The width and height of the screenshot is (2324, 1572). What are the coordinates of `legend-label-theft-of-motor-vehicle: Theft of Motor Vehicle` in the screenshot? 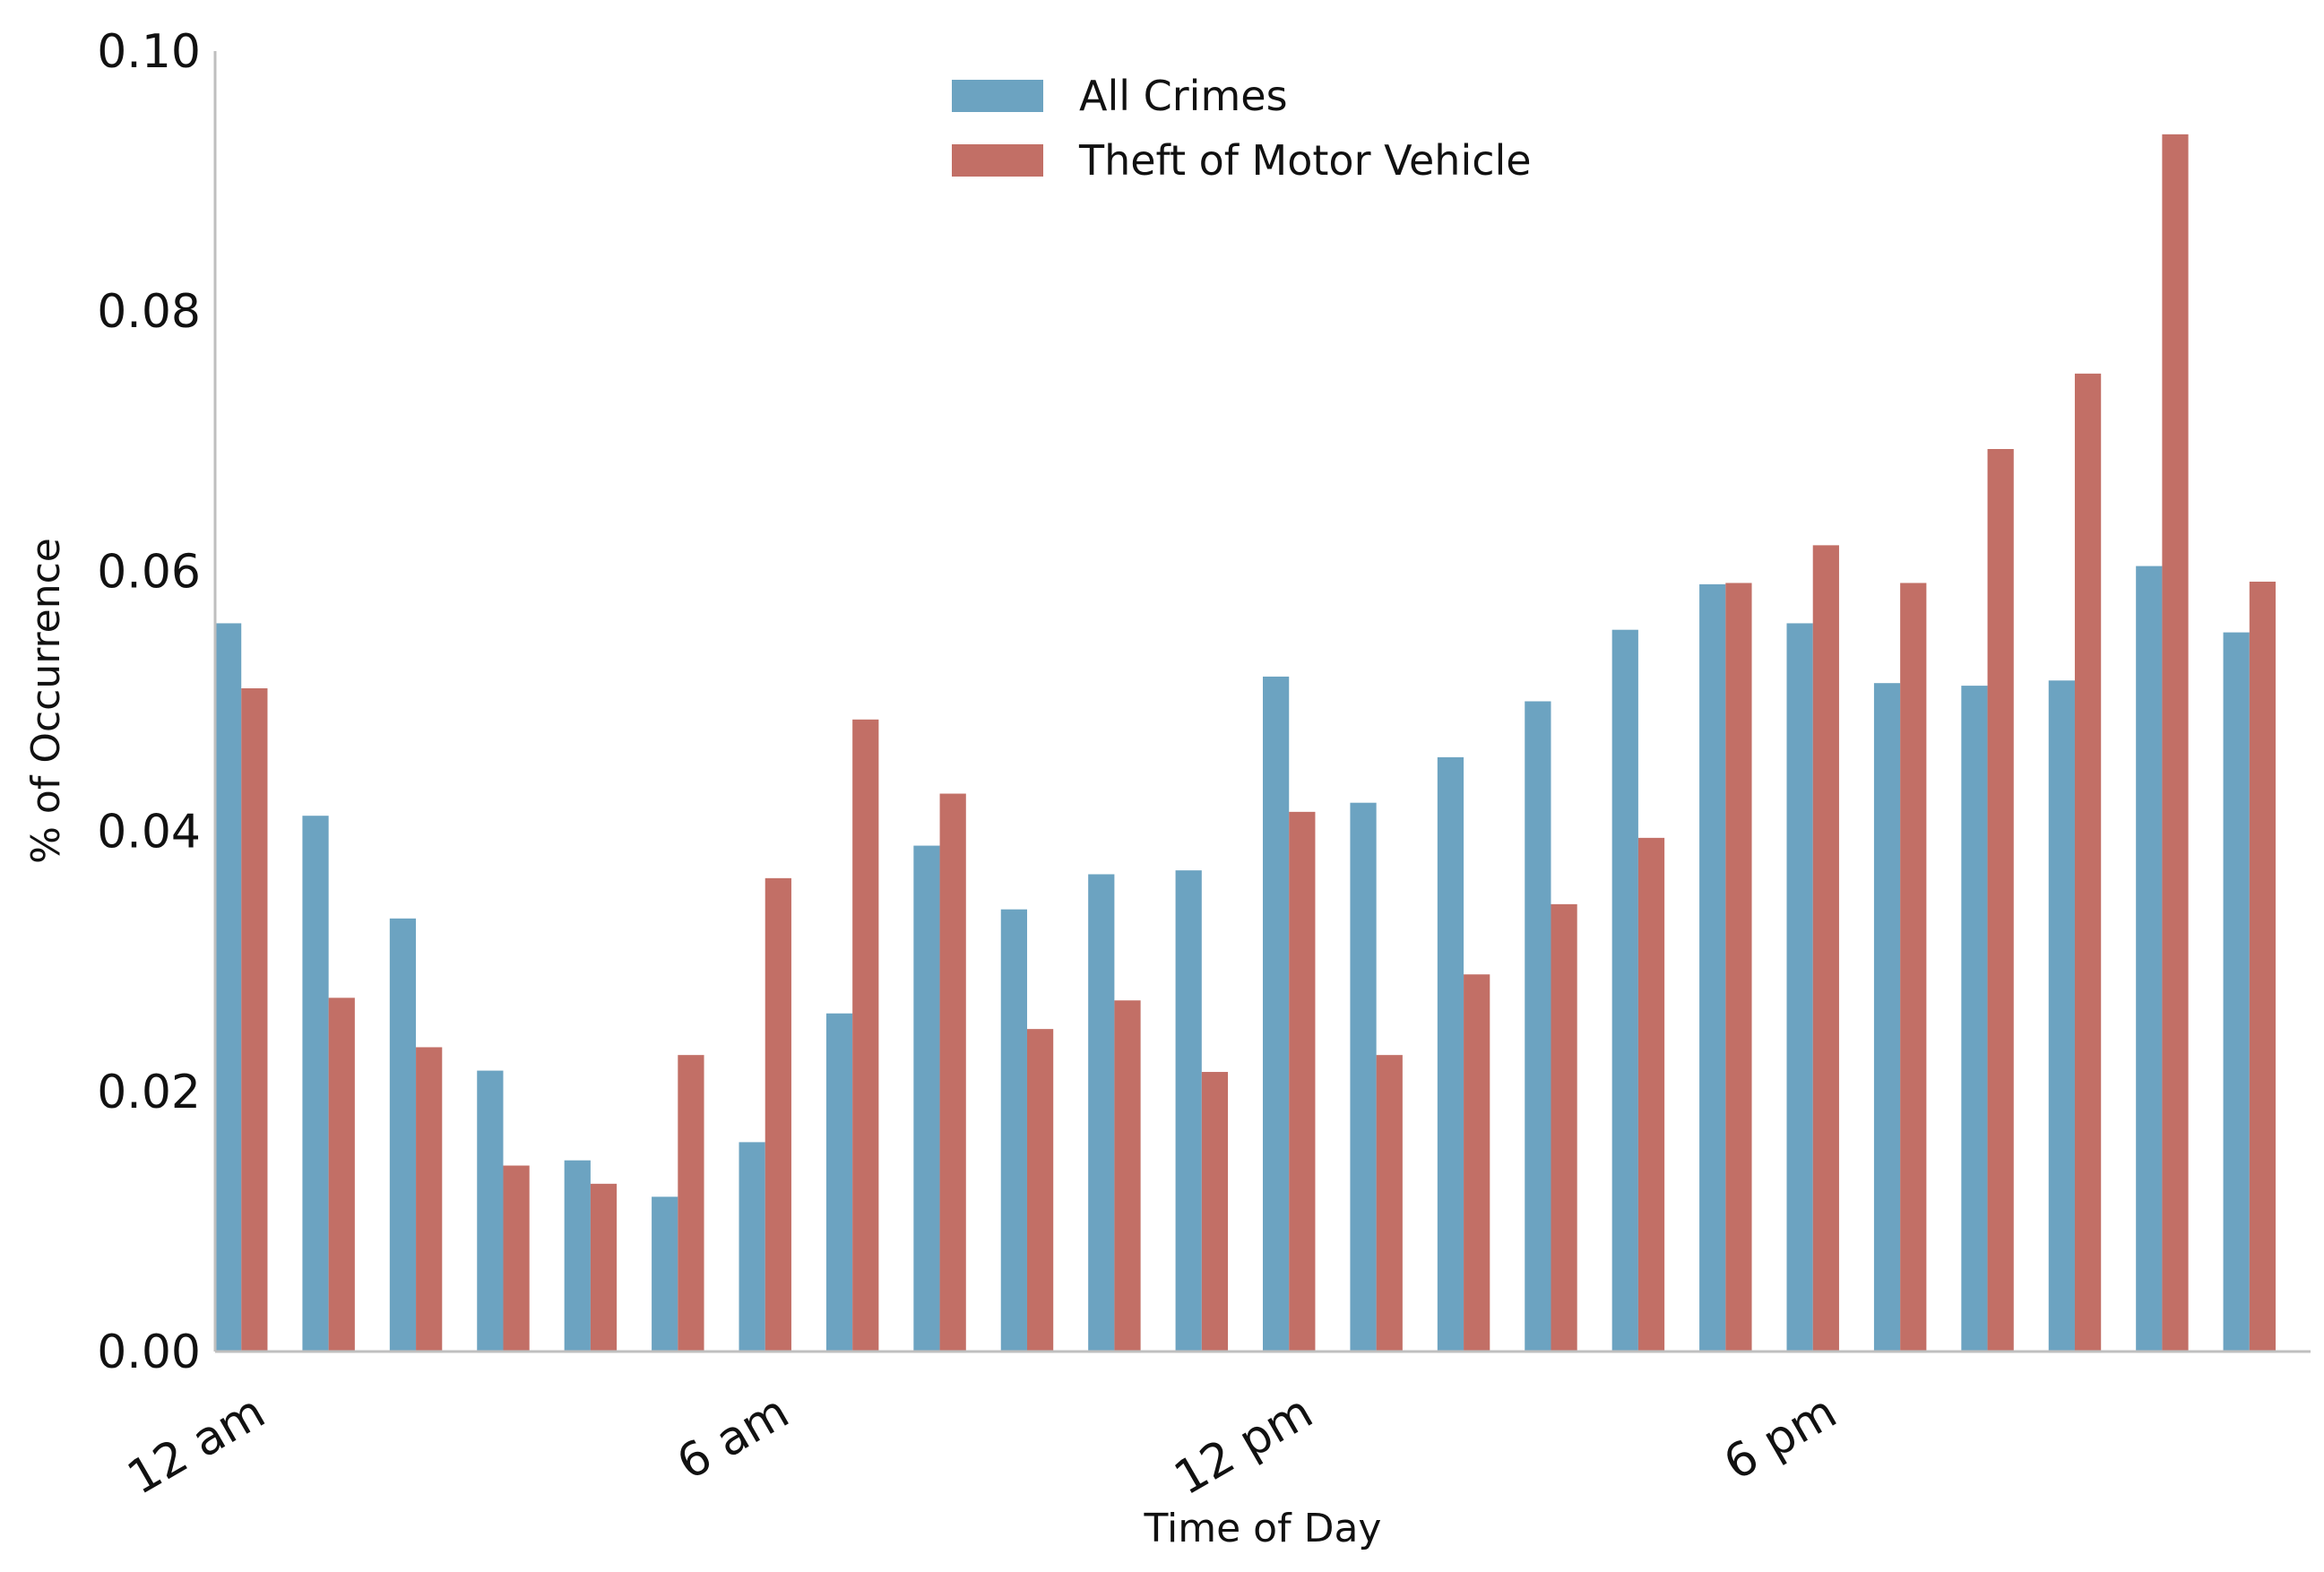 It's located at (1305, 160).